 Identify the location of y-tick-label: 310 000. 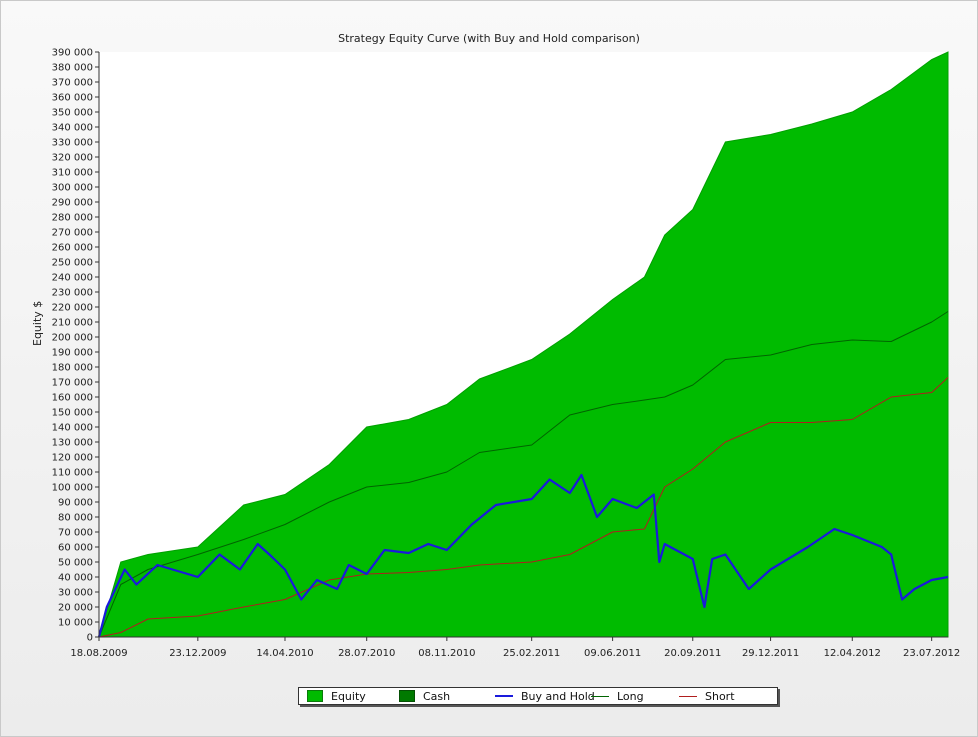
(72, 173).